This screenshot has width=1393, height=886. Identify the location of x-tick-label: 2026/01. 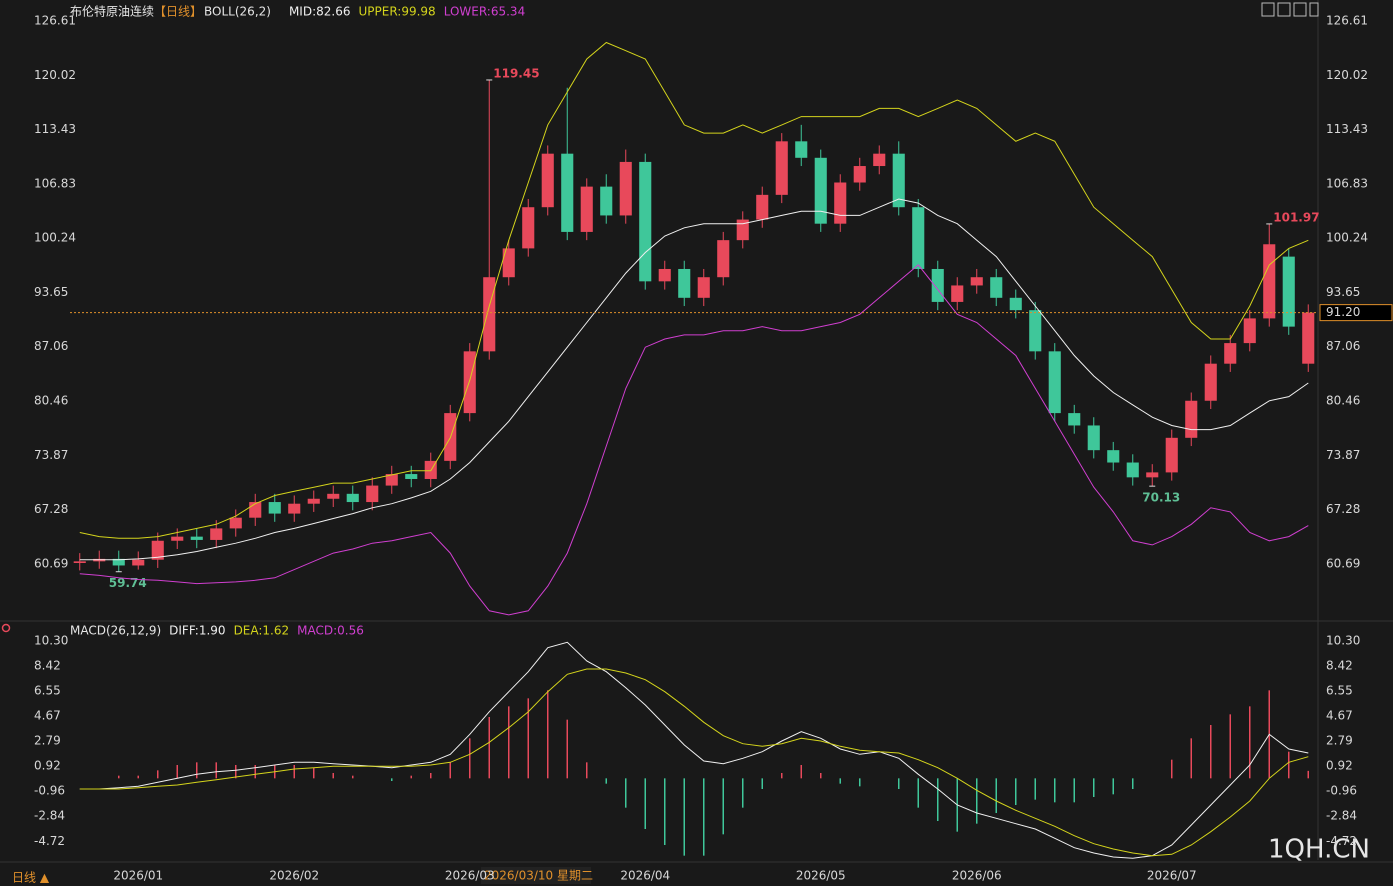
(138, 876).